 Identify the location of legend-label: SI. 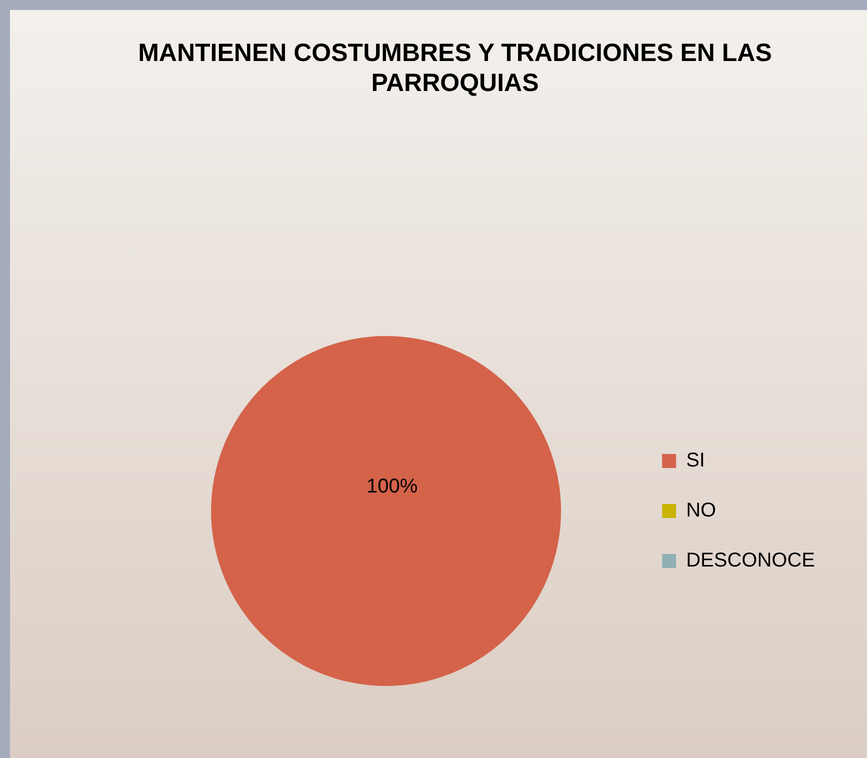
(695, 461).